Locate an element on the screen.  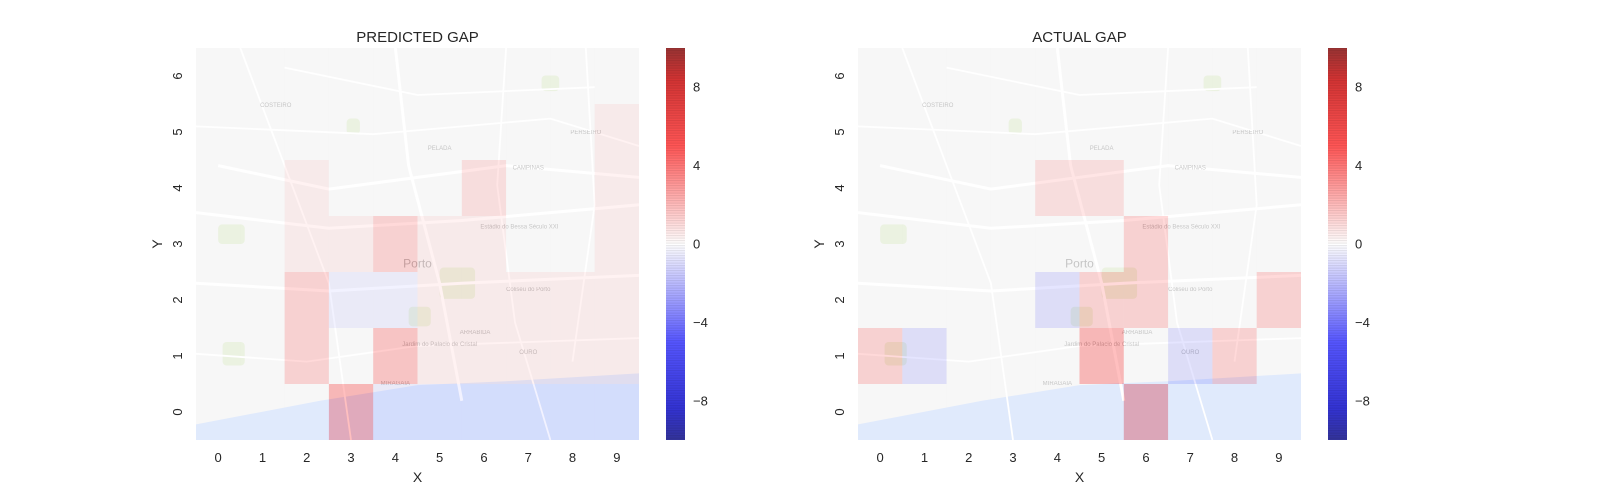
x-tick-label: 2 is located at coordinates (306, 457).